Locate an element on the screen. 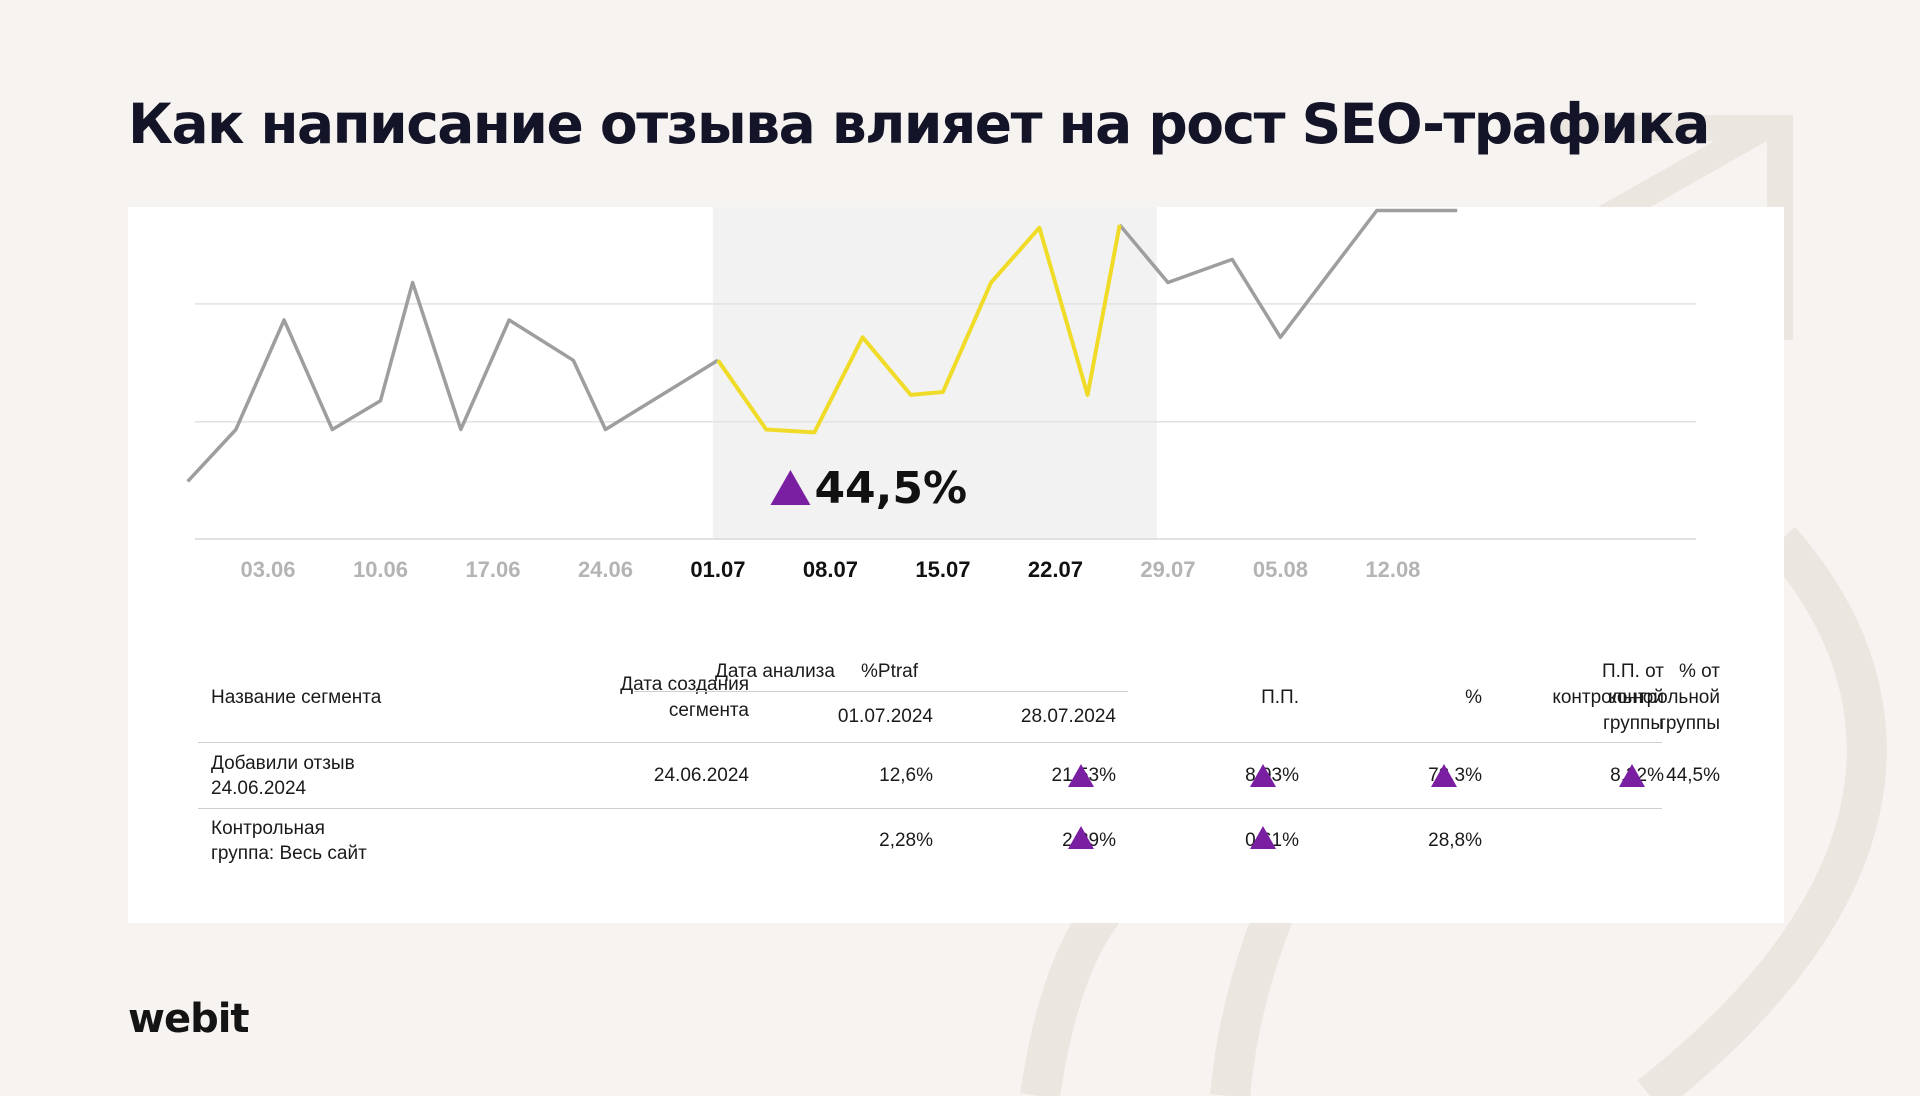  row2-start-value: 2,28% is located at coordinates (906, 840).